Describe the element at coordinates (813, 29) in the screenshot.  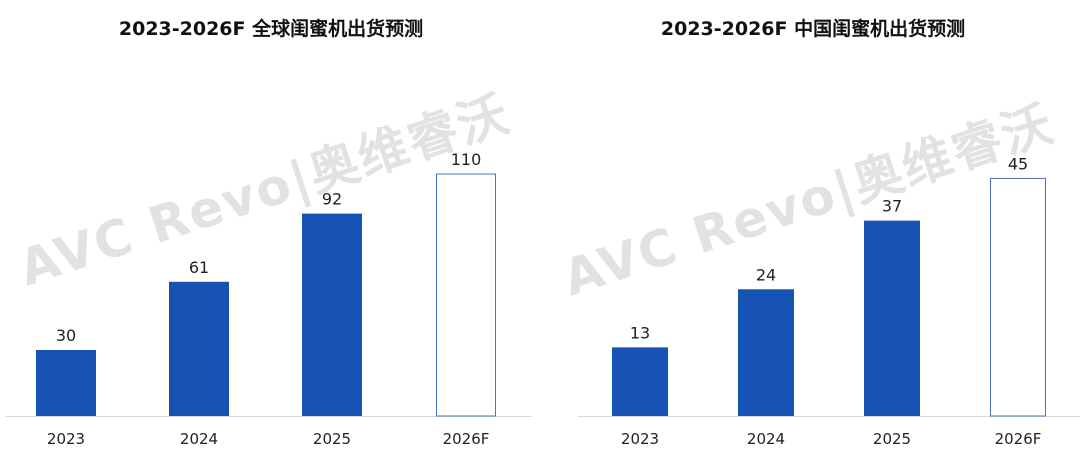
I see `china-chart-title: 2023-2026F 中国闺蜜机出货预测` at that location.